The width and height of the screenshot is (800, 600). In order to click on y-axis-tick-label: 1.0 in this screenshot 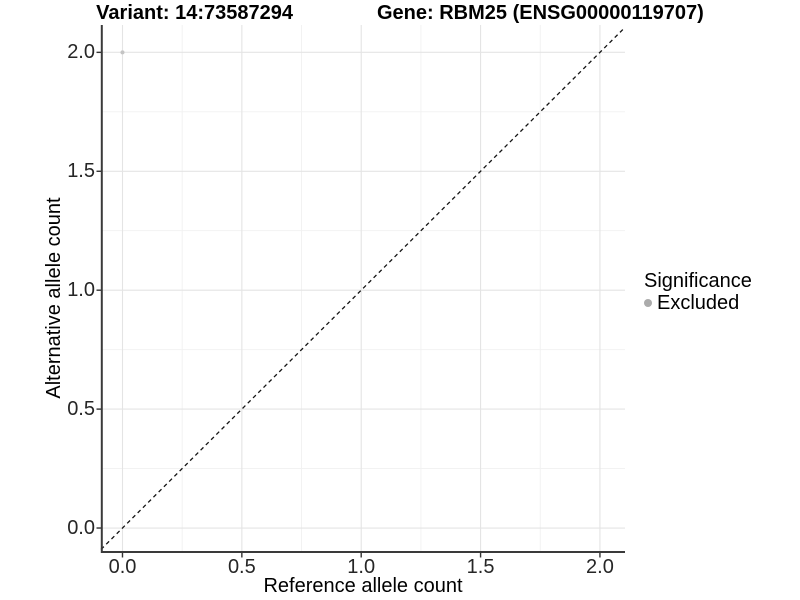, I will do `click(81, 290)`.